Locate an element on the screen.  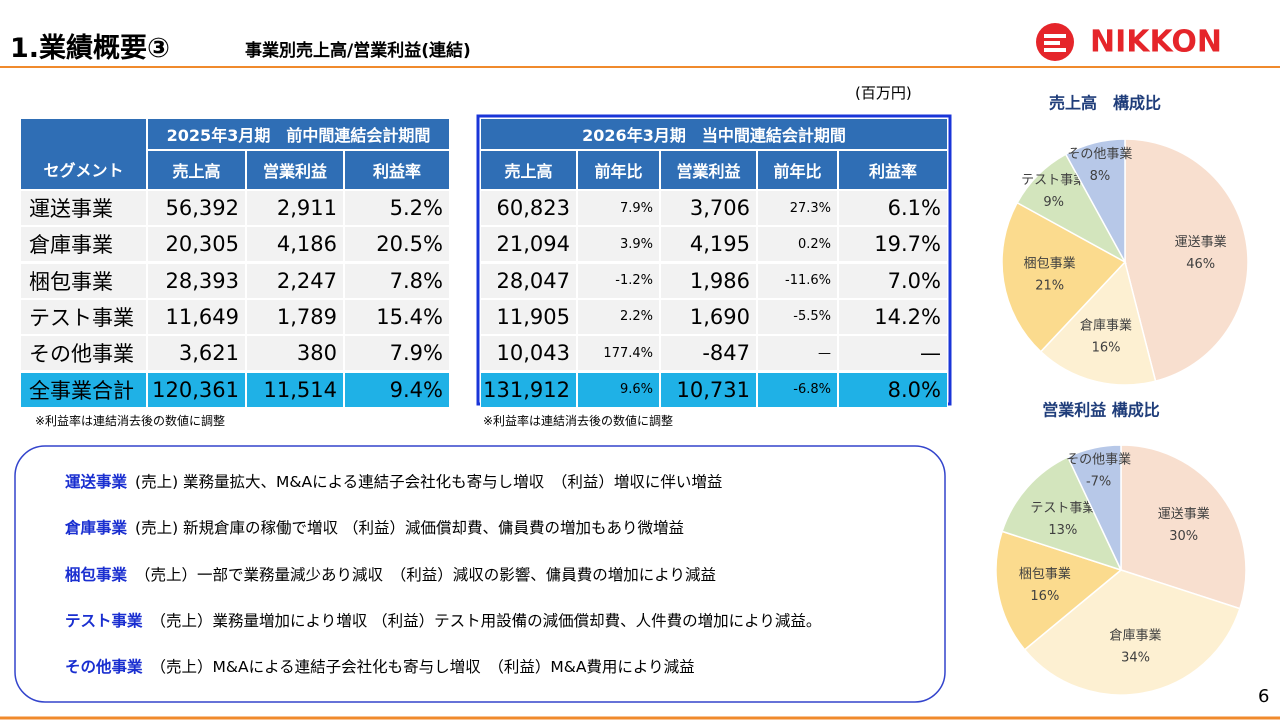
slice-value: -7% is located at coordinates (1098, 481).